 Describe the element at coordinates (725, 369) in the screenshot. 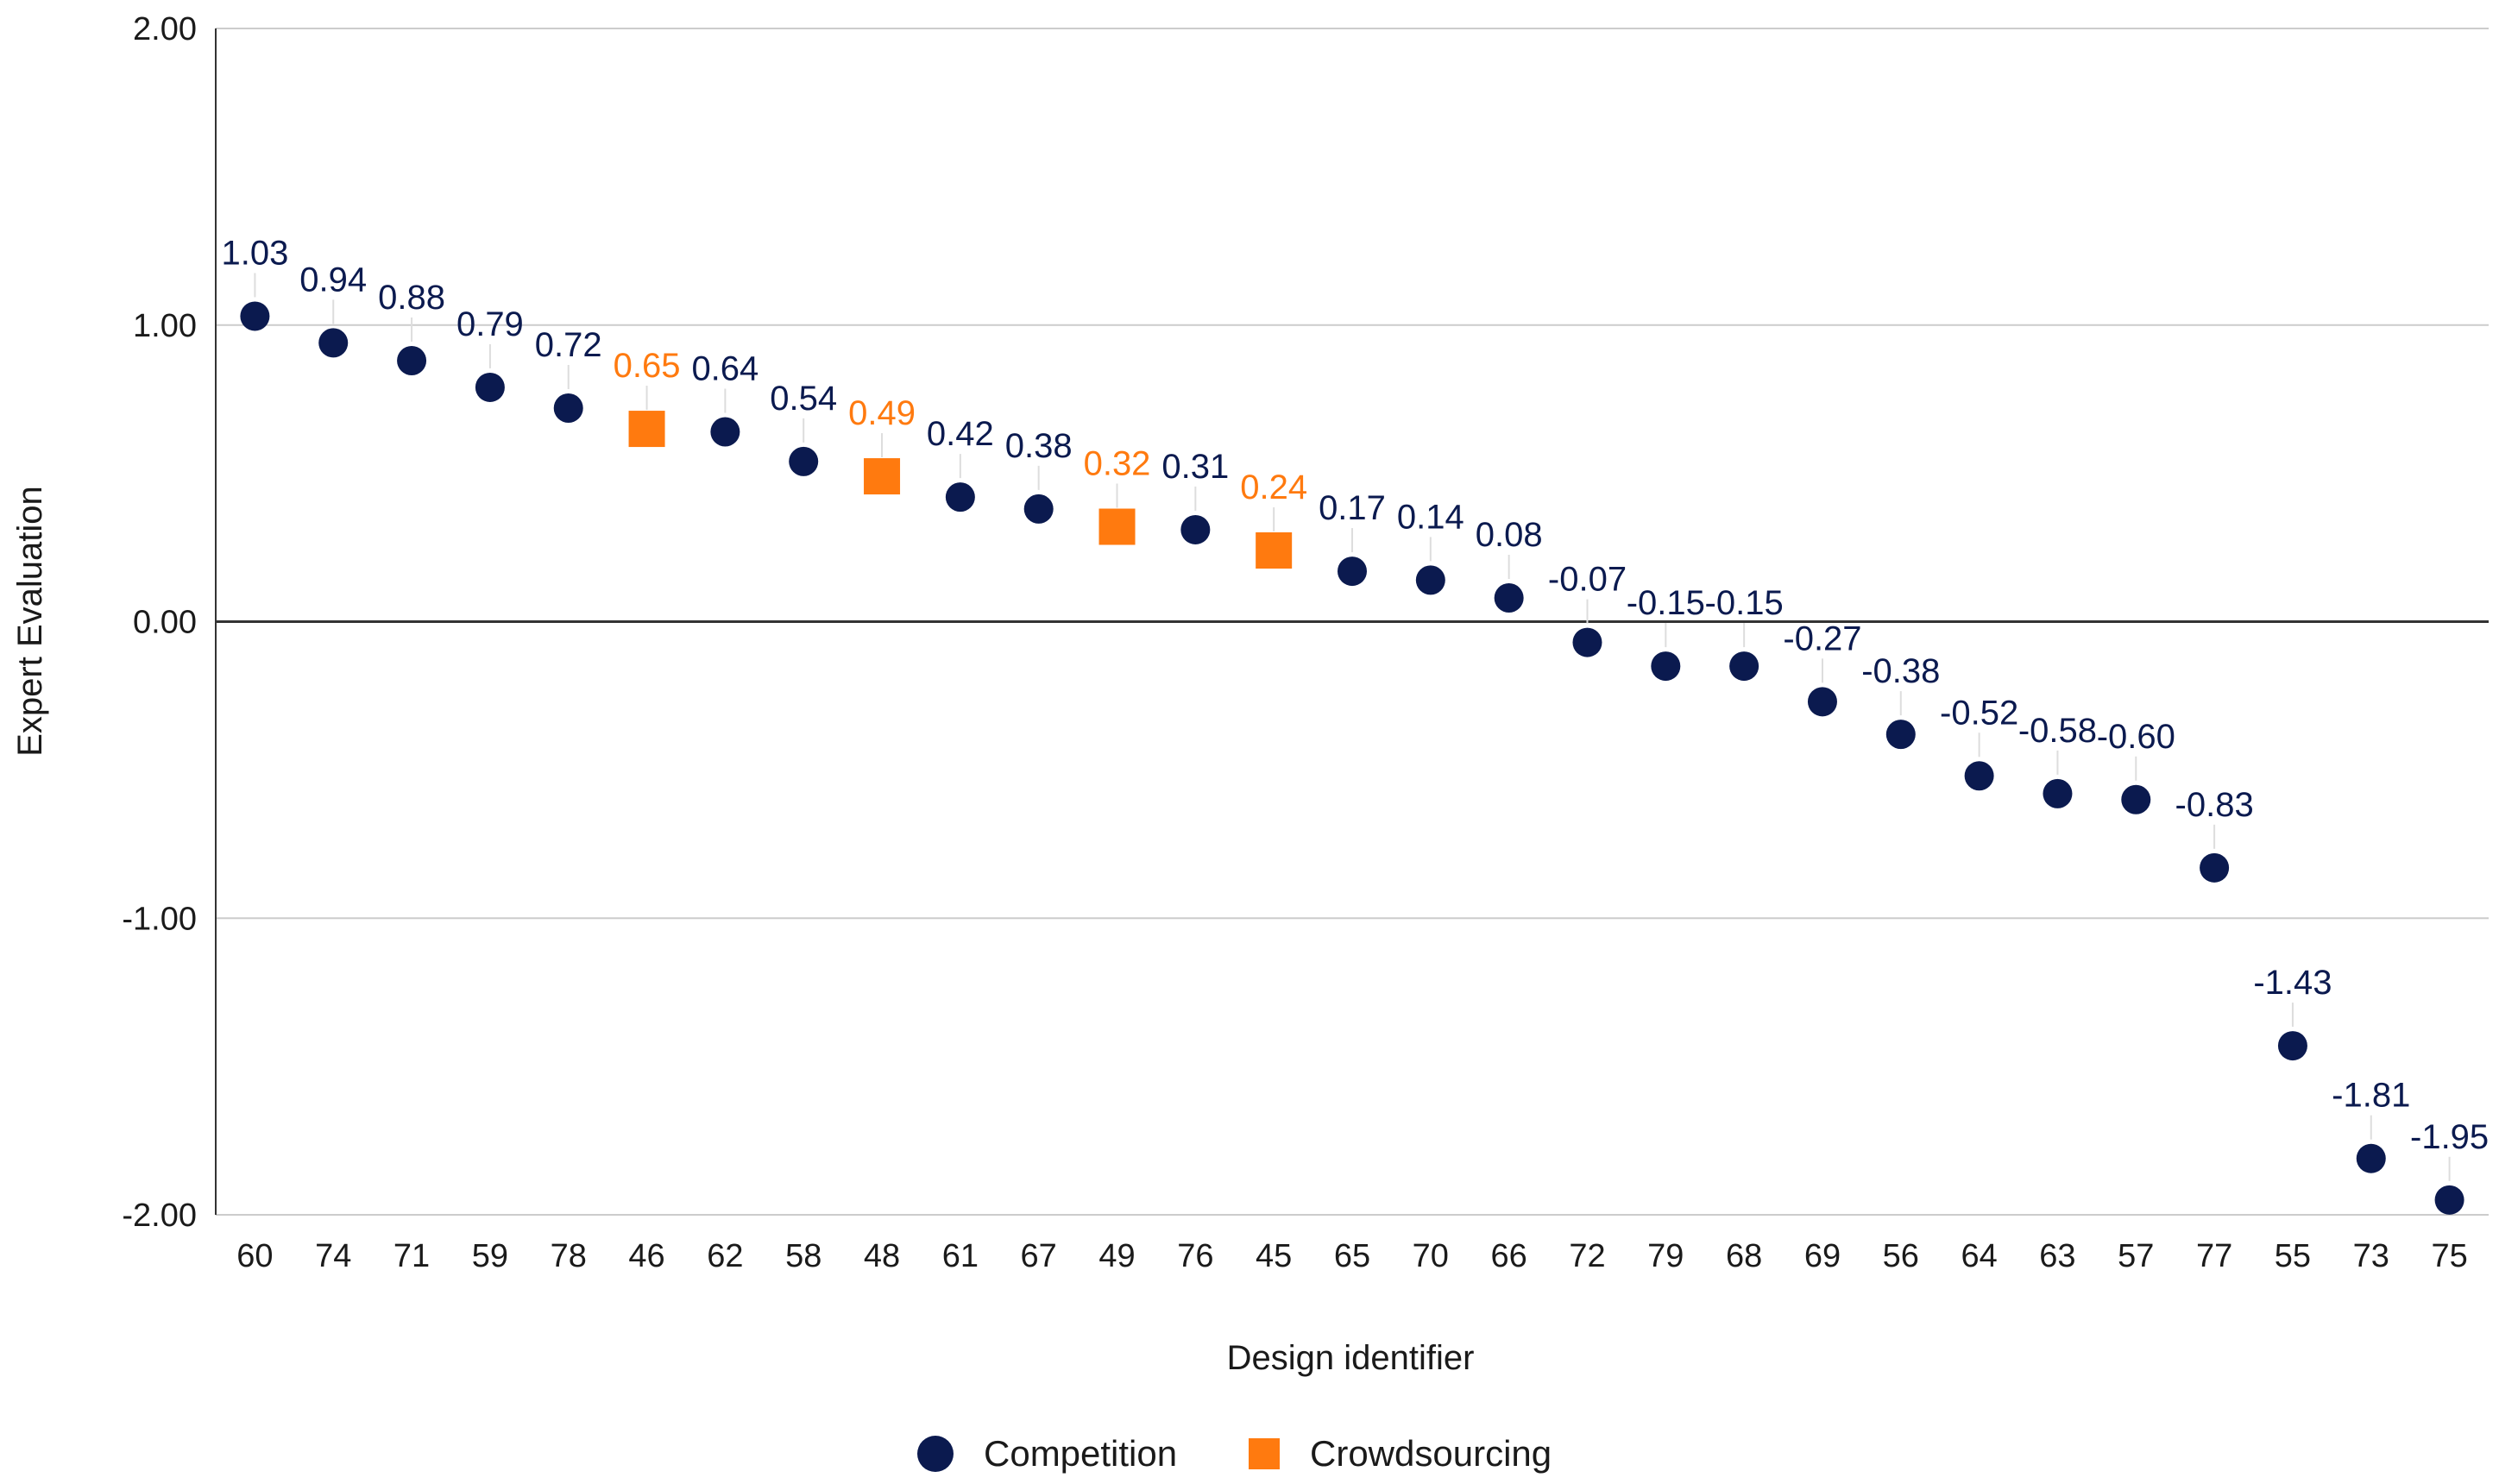

I see `data-label: 0.64` at that location.